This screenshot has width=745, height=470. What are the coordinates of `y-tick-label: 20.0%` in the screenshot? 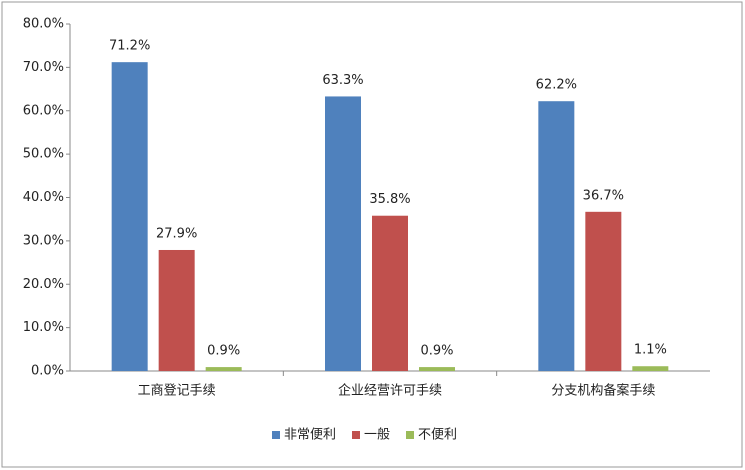 It's located at (43, 284).